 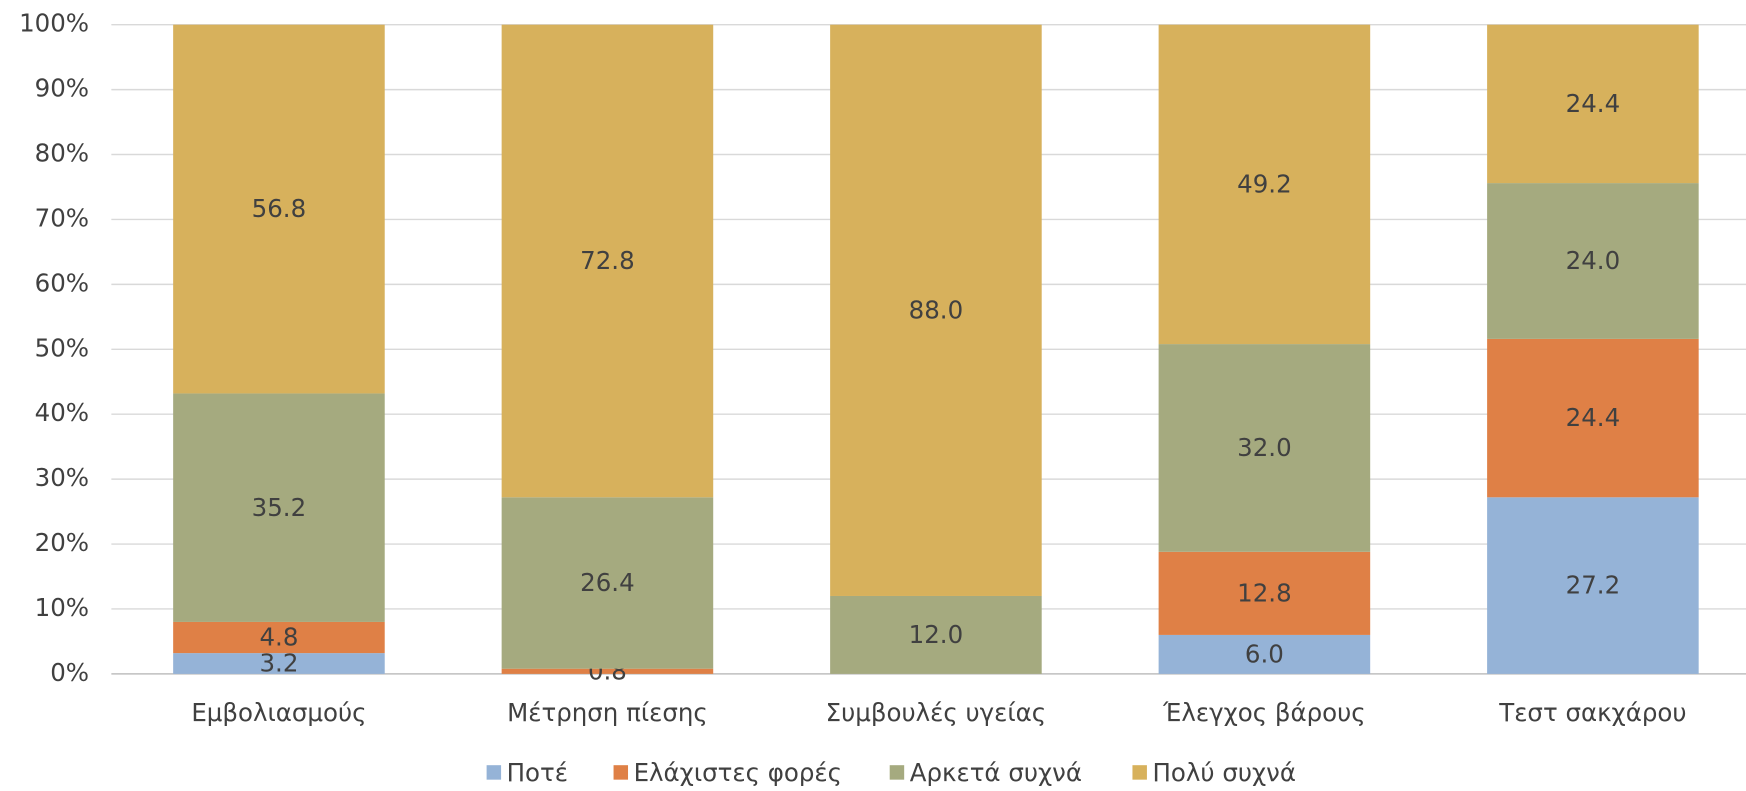 I want to click on x-tick-label: Εμβολιασμούς, so click(x=278, y=712).